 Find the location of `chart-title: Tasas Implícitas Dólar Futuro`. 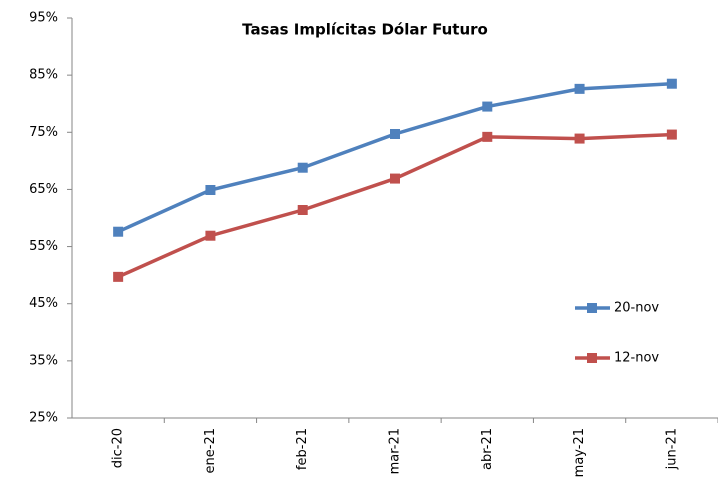

chart-title: Tasas Implícitas Dólar Futuro is located at coordinates (365, 30).